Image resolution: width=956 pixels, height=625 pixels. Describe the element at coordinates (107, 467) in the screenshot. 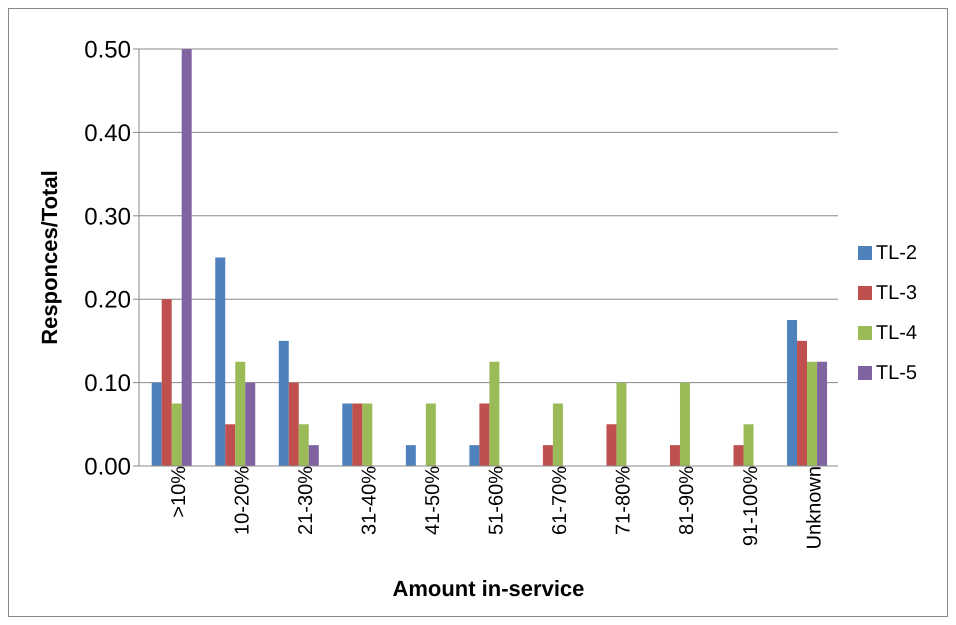

I see `y-tick-label: 0.00` at that location.